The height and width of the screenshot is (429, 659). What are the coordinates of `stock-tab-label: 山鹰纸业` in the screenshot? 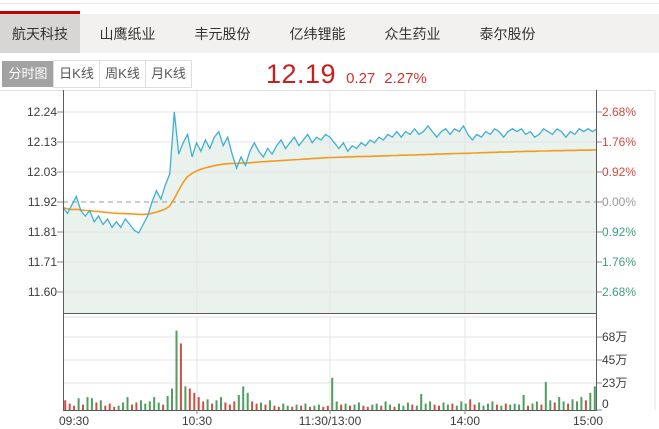 It's located at (127, 33).